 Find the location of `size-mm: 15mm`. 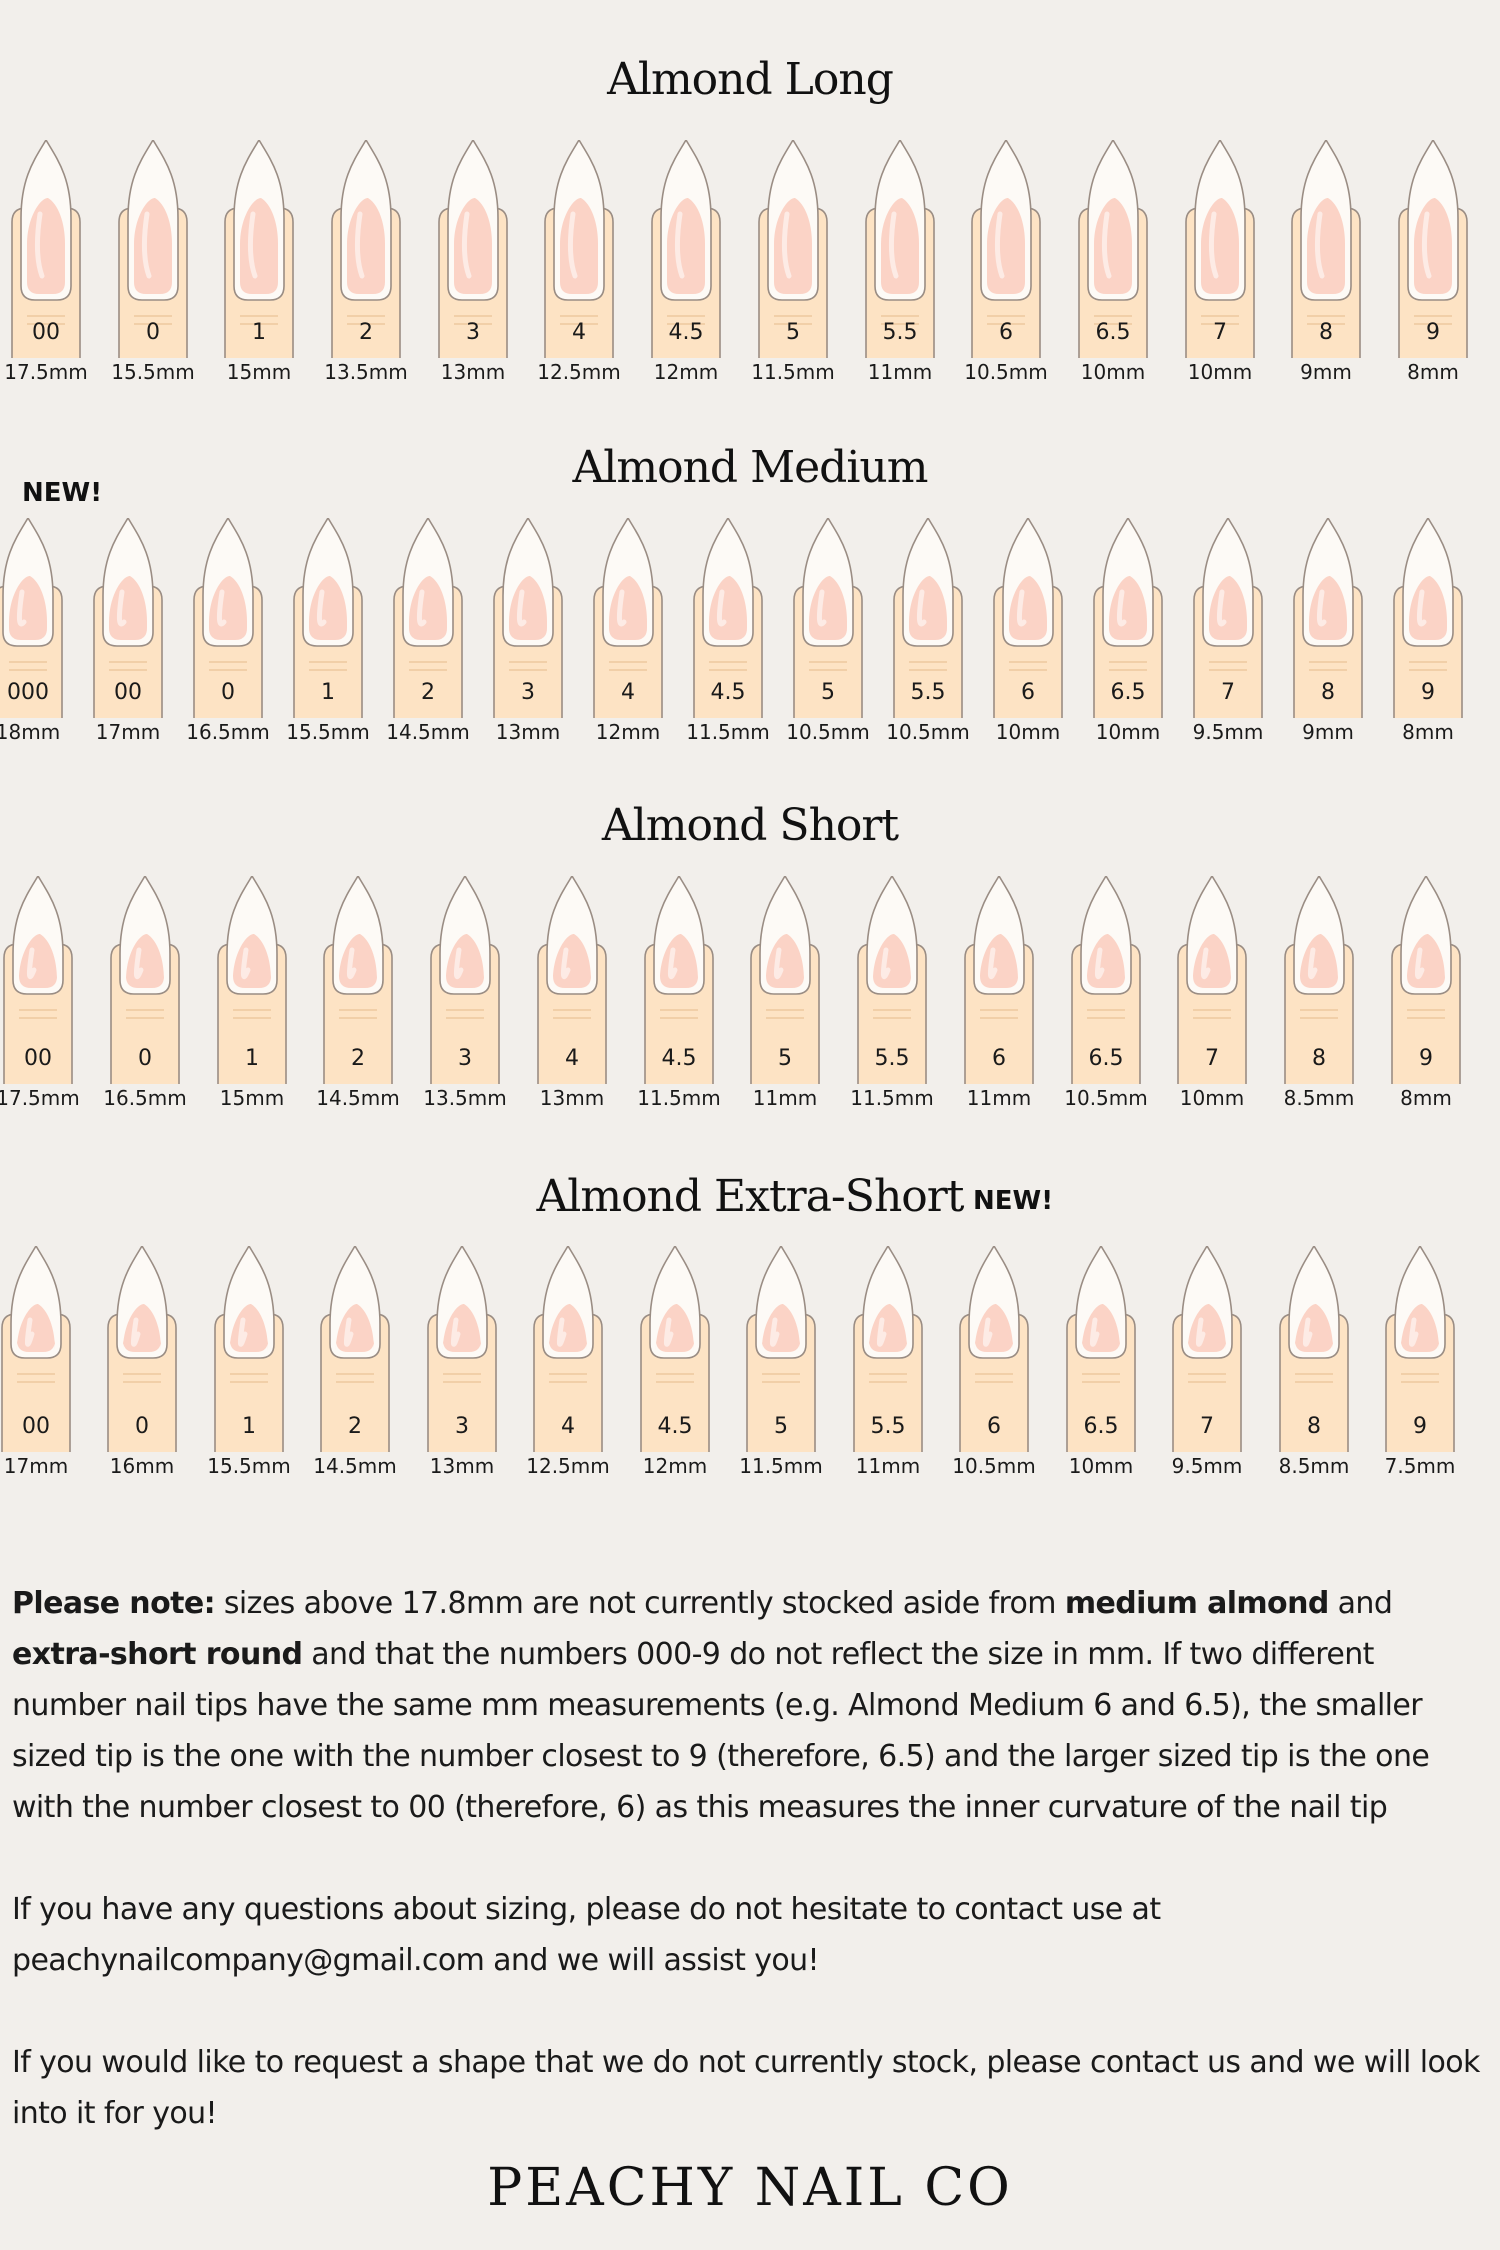

size-mm: 15mm is located at coordinates (259, 372).